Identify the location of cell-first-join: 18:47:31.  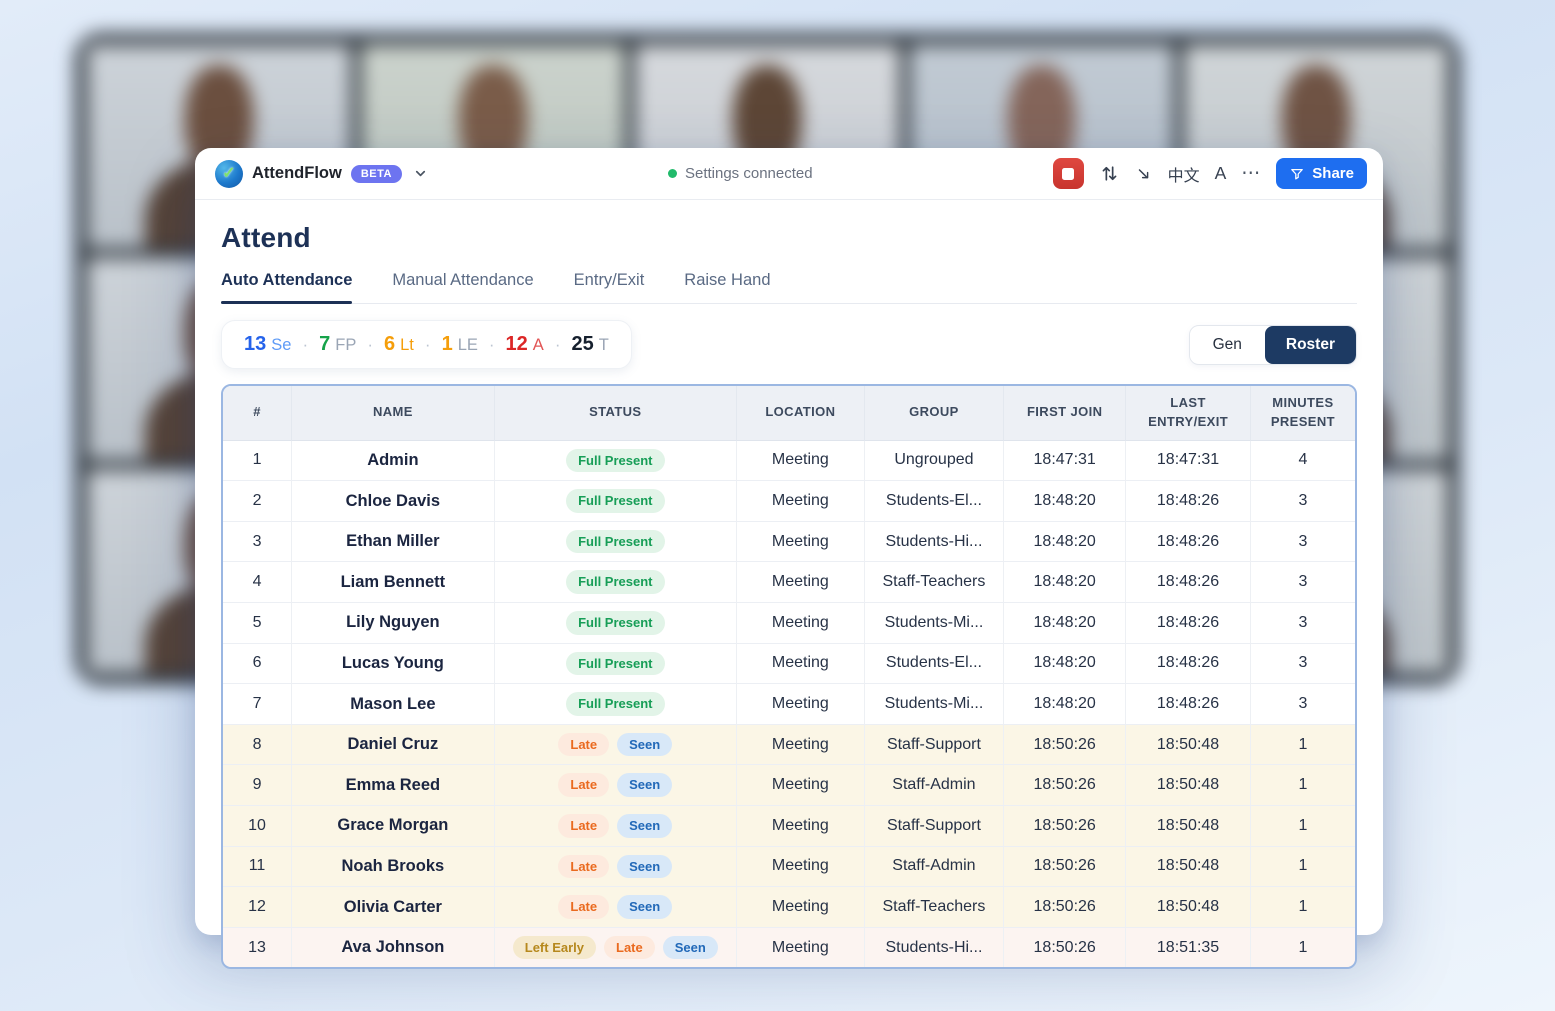
(1065, 461).